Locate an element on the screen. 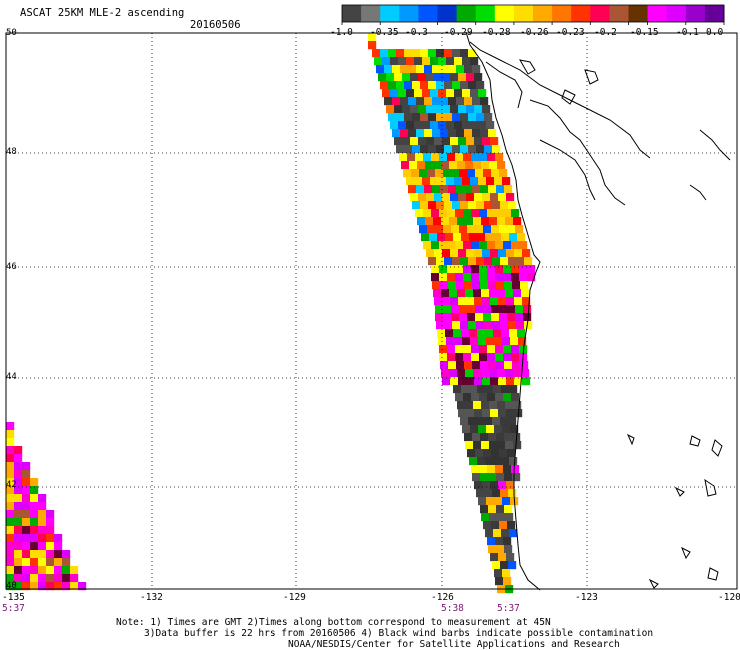  colorbar-label: -0.28 is located at coordinates (496, 32).